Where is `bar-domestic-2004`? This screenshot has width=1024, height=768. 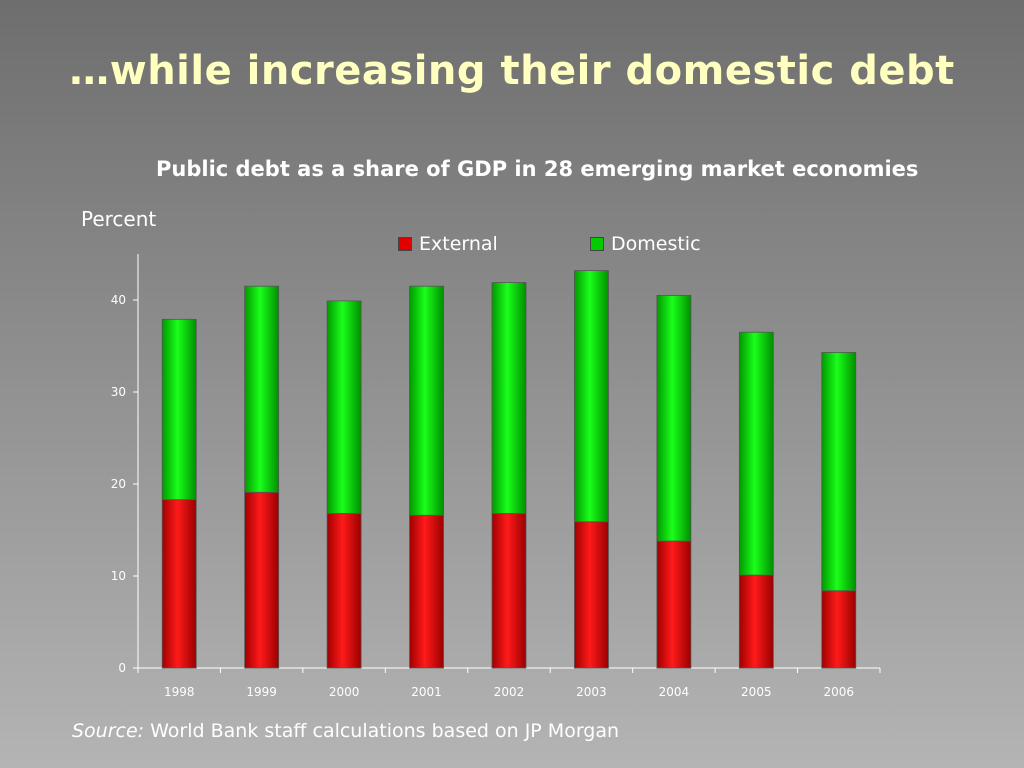
bar-domestic-2004 is located at coordinates (674, 418).